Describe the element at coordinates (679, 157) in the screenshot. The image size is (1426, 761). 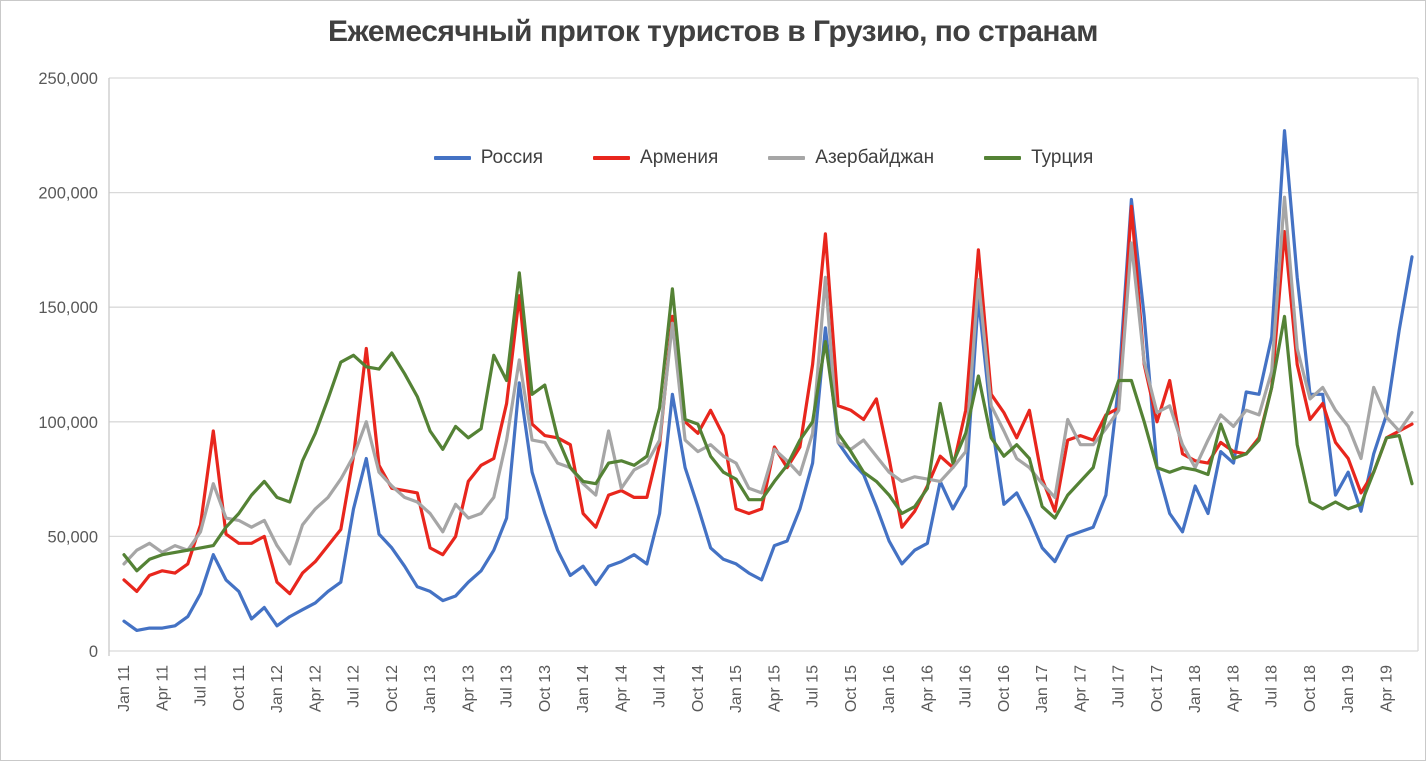
I see `legend-label: Армения` at that location.